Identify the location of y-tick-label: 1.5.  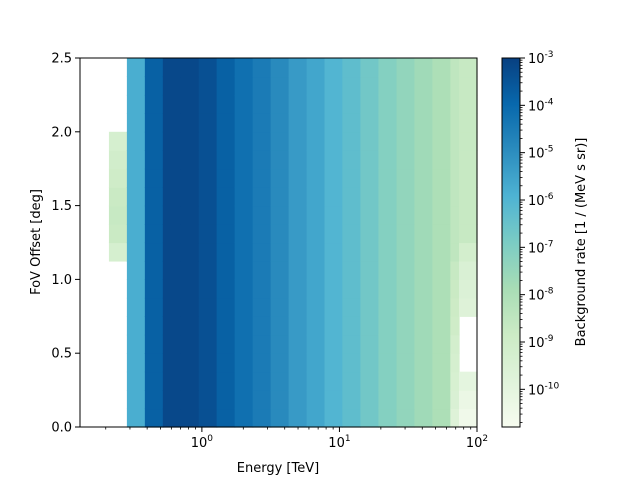
(61, 206).